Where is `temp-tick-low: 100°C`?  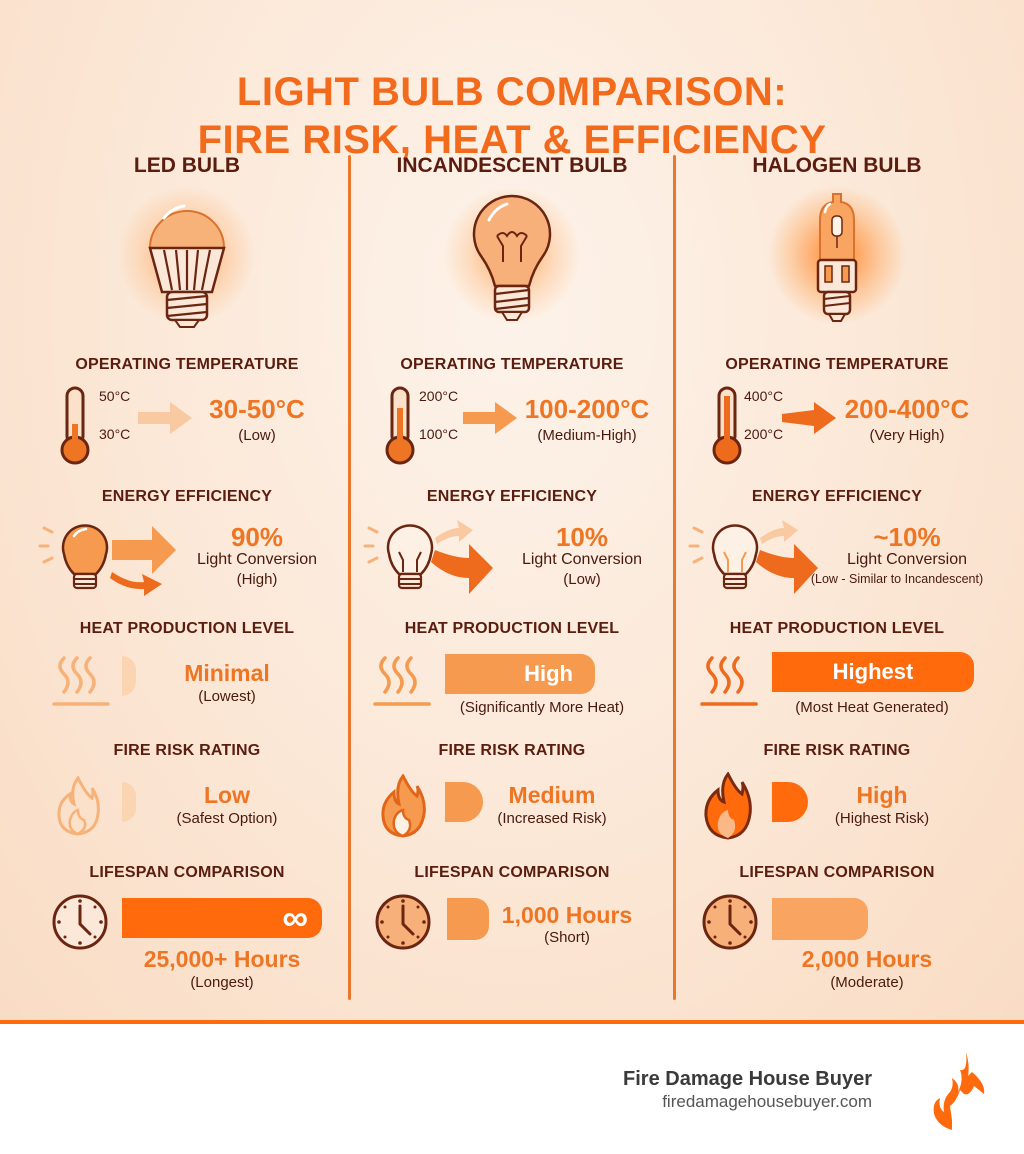 temp-tick-low: 100°C is located at coordinates (439, 434).